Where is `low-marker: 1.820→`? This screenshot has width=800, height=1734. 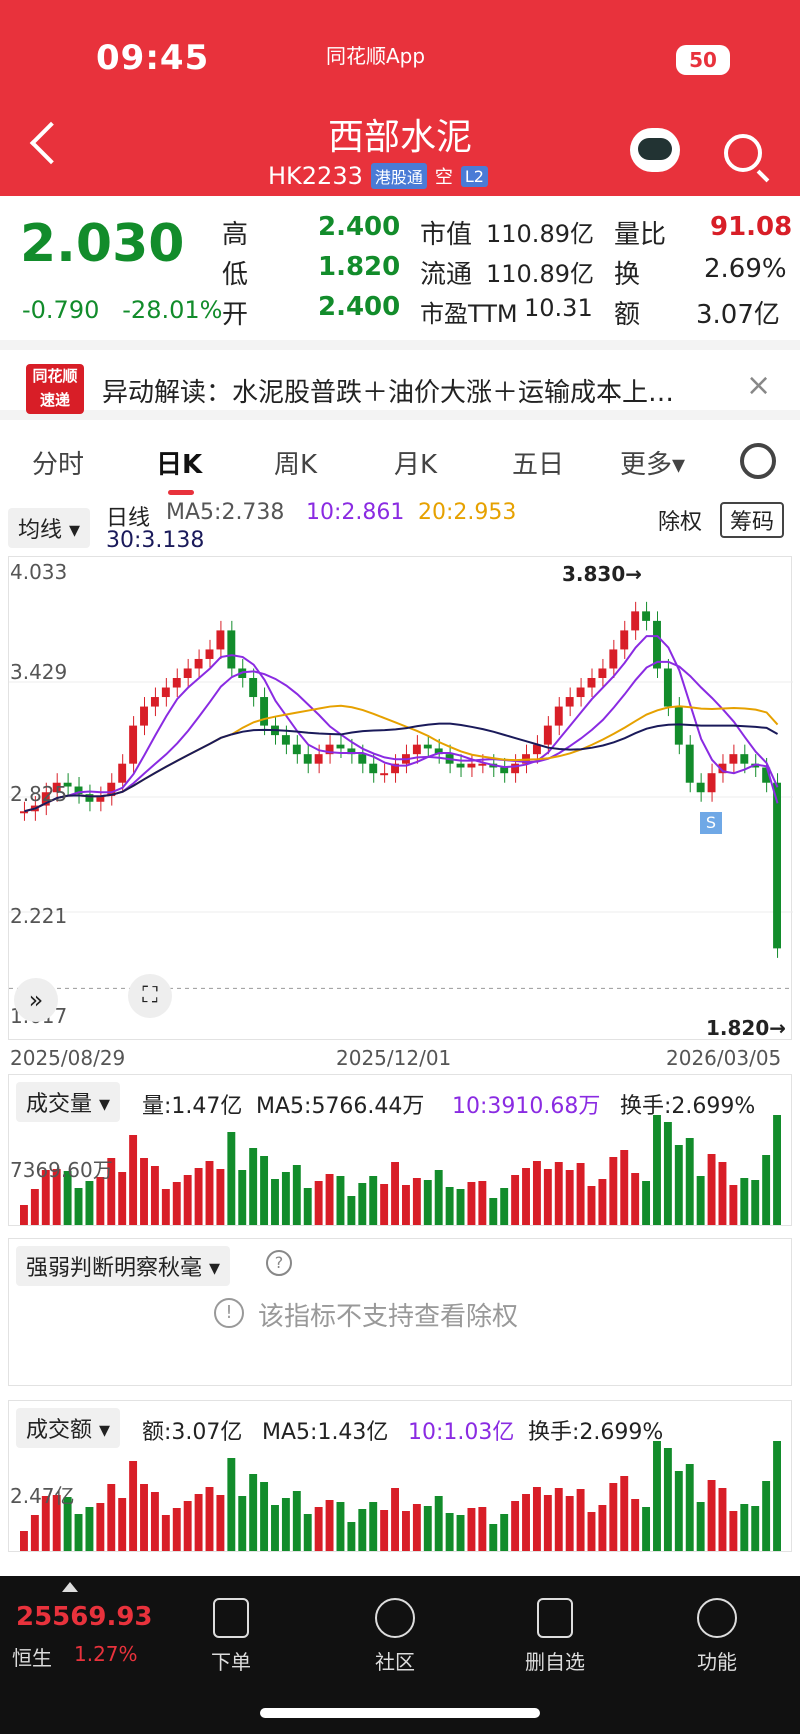 low-marker: 1.820→ is located at coordinates (746, 1028).